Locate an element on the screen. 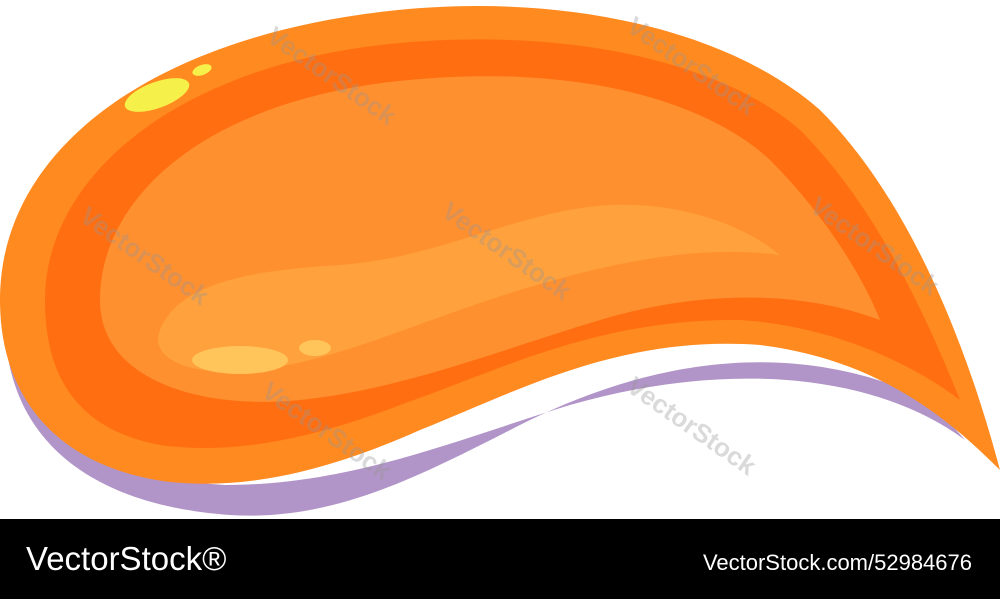 The image size is (1000, 599). footer-brand: VectorStock® is located at coordinates (126, 558).